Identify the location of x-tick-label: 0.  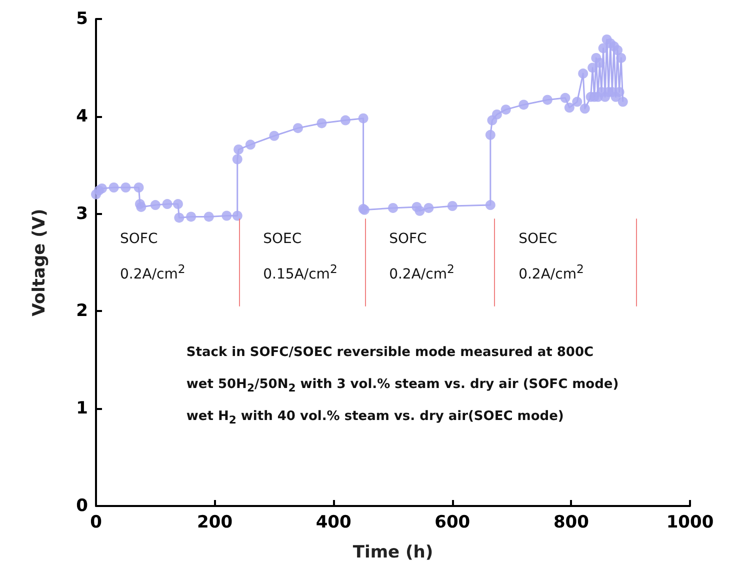
(96, 522).